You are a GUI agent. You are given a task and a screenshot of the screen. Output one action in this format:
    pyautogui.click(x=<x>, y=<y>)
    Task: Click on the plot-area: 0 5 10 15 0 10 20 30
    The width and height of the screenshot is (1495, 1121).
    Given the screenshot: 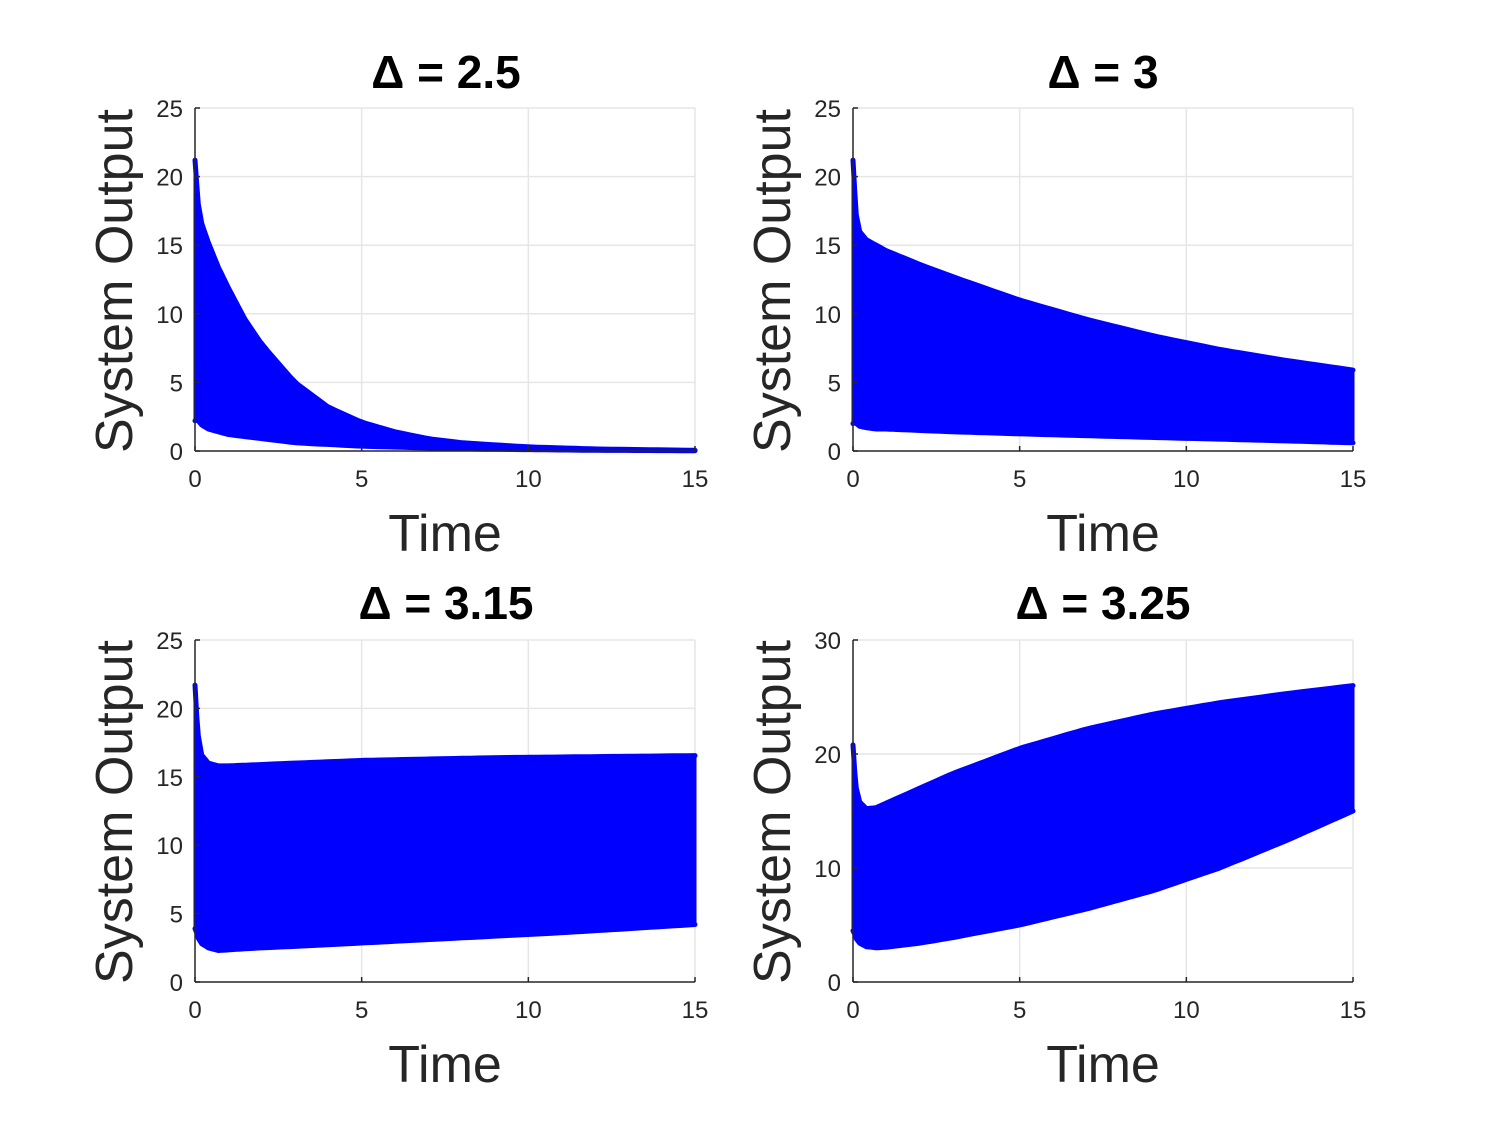 What is the action you would take?
    pyautogui.click(x=1090, y=826)
    